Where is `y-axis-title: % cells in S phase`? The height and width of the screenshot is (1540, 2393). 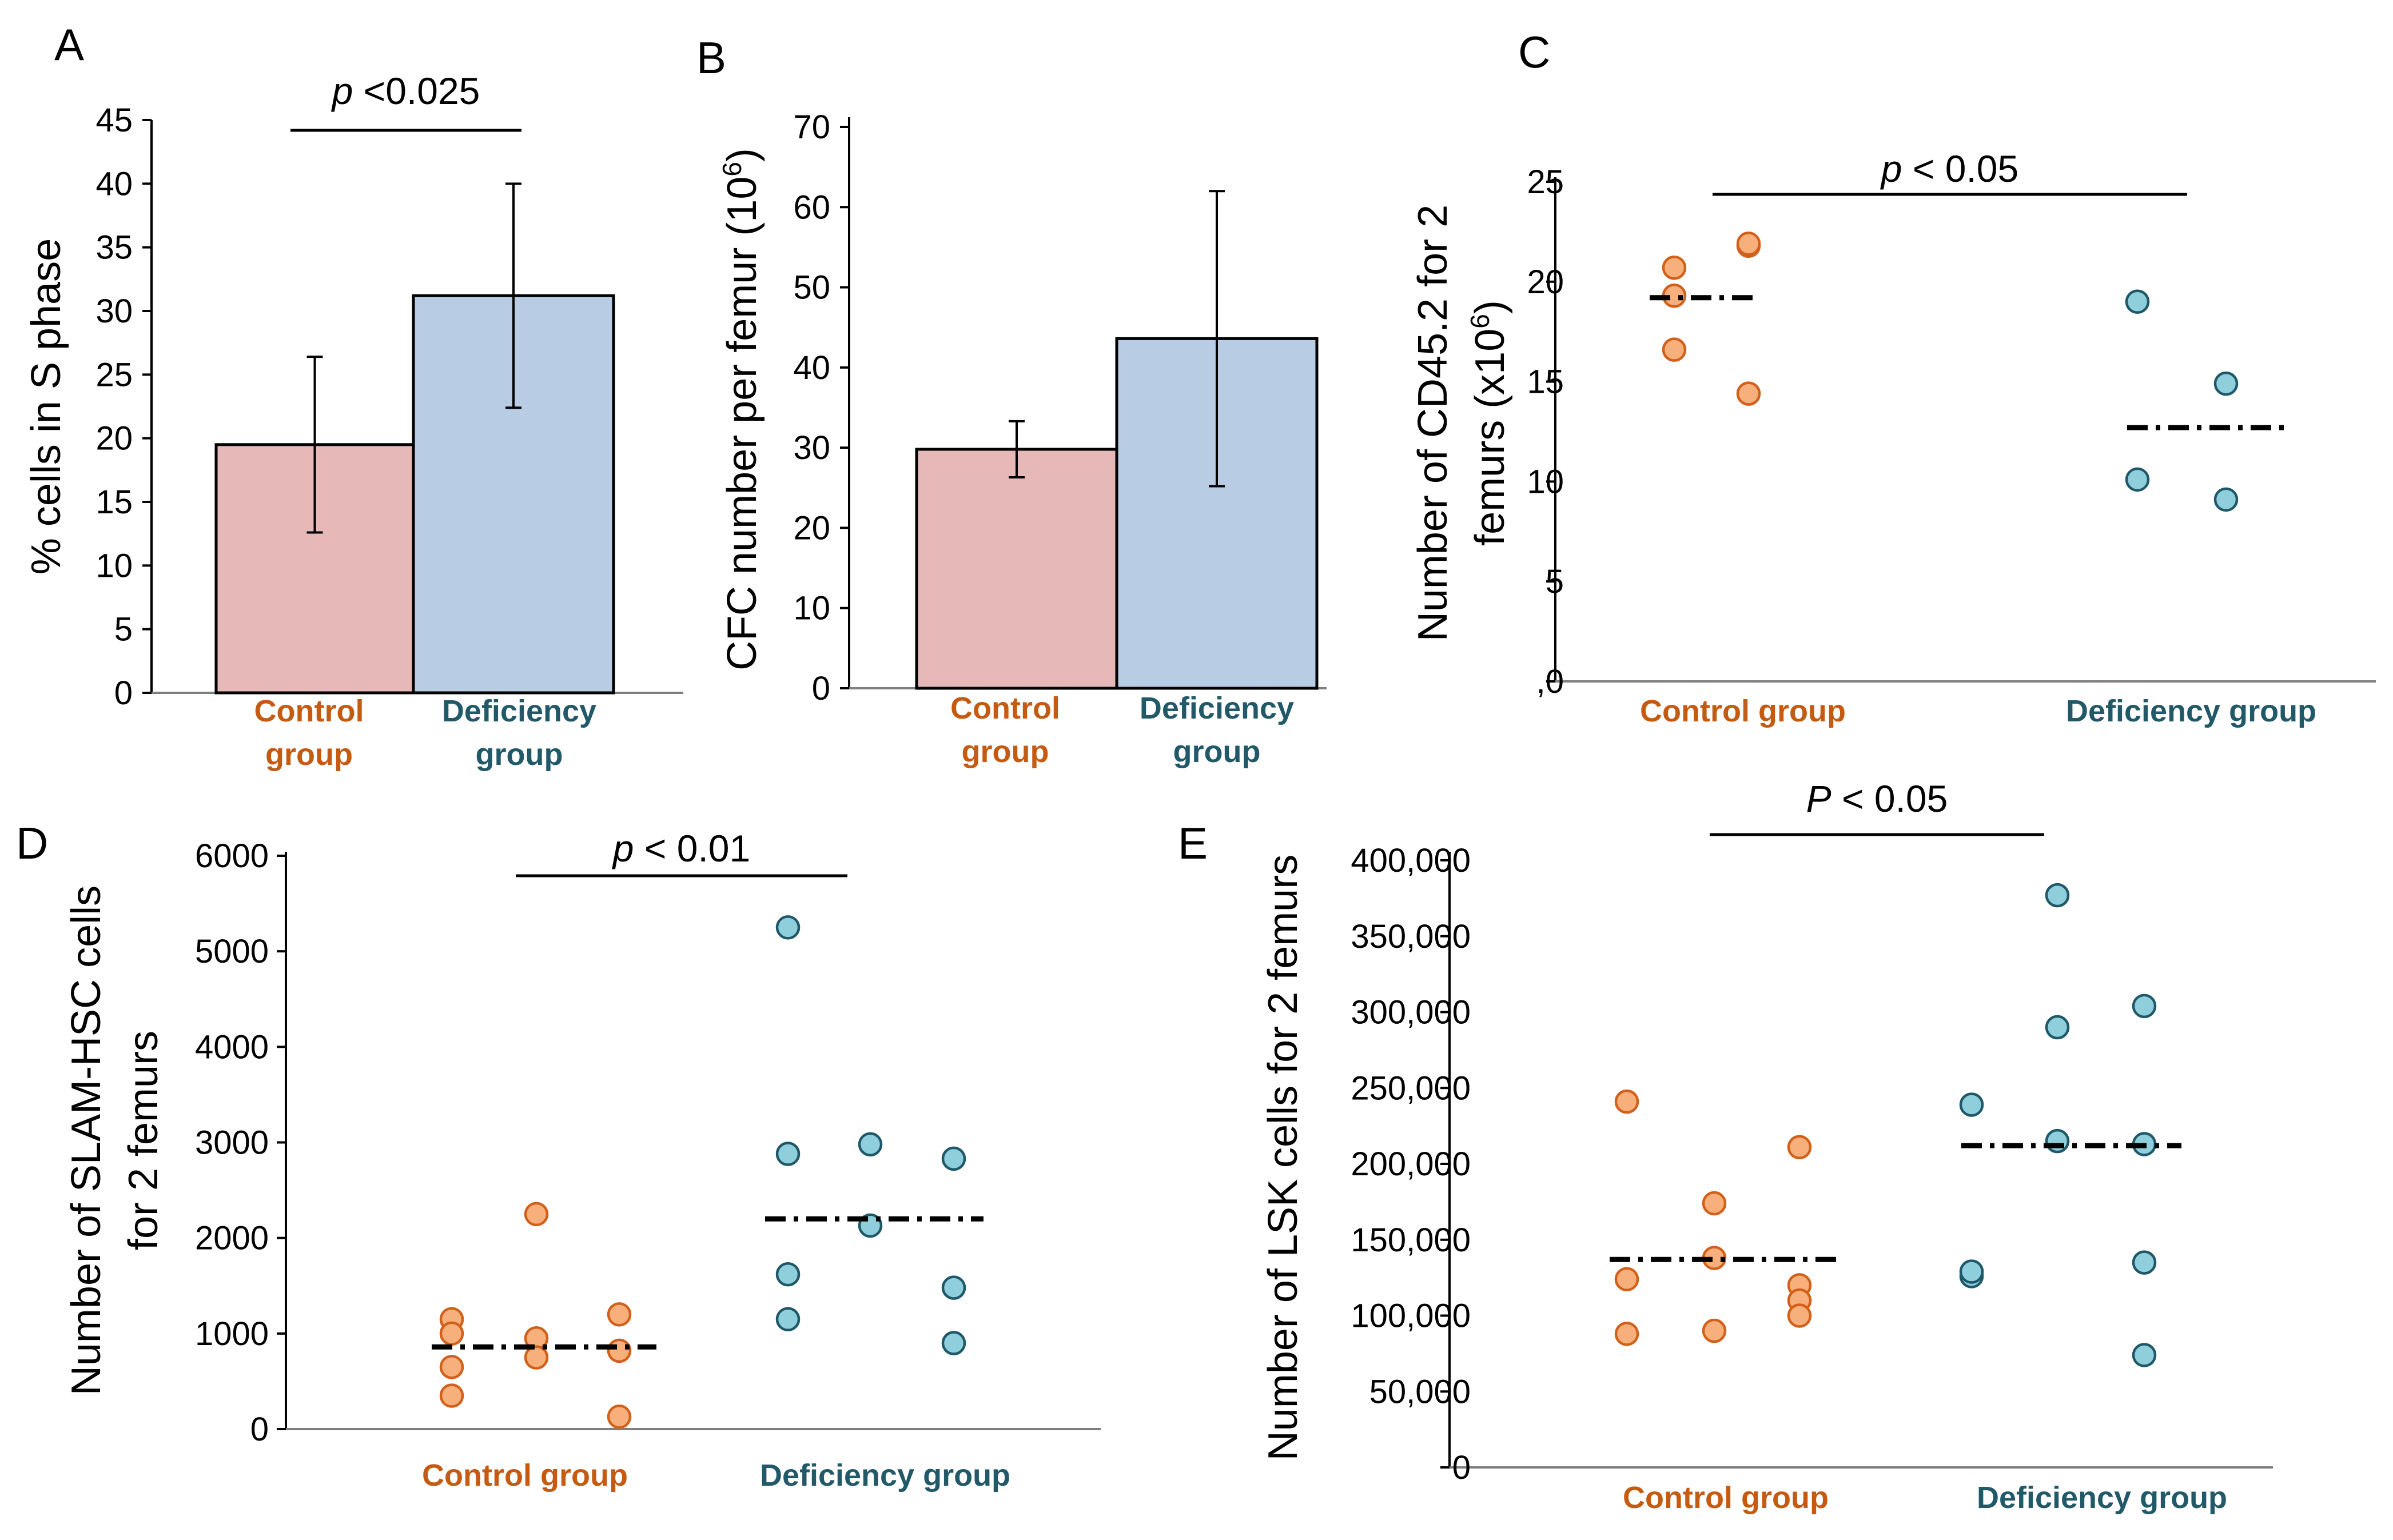
y-axis-title: % cells in S phase is located at coordinates (46, 406).